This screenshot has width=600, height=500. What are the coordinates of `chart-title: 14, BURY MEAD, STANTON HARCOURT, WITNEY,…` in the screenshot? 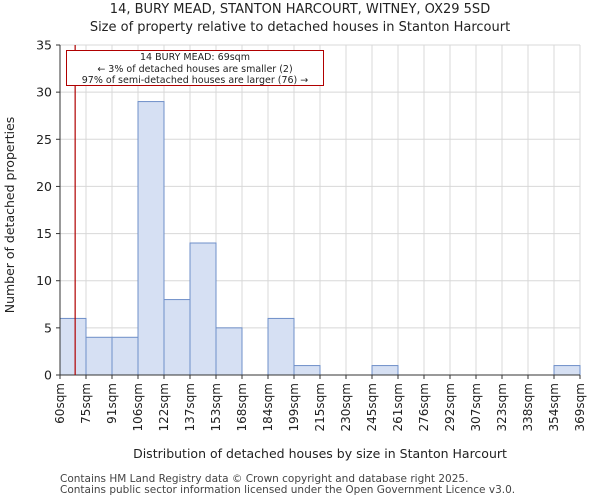 It's located at (300, 9).